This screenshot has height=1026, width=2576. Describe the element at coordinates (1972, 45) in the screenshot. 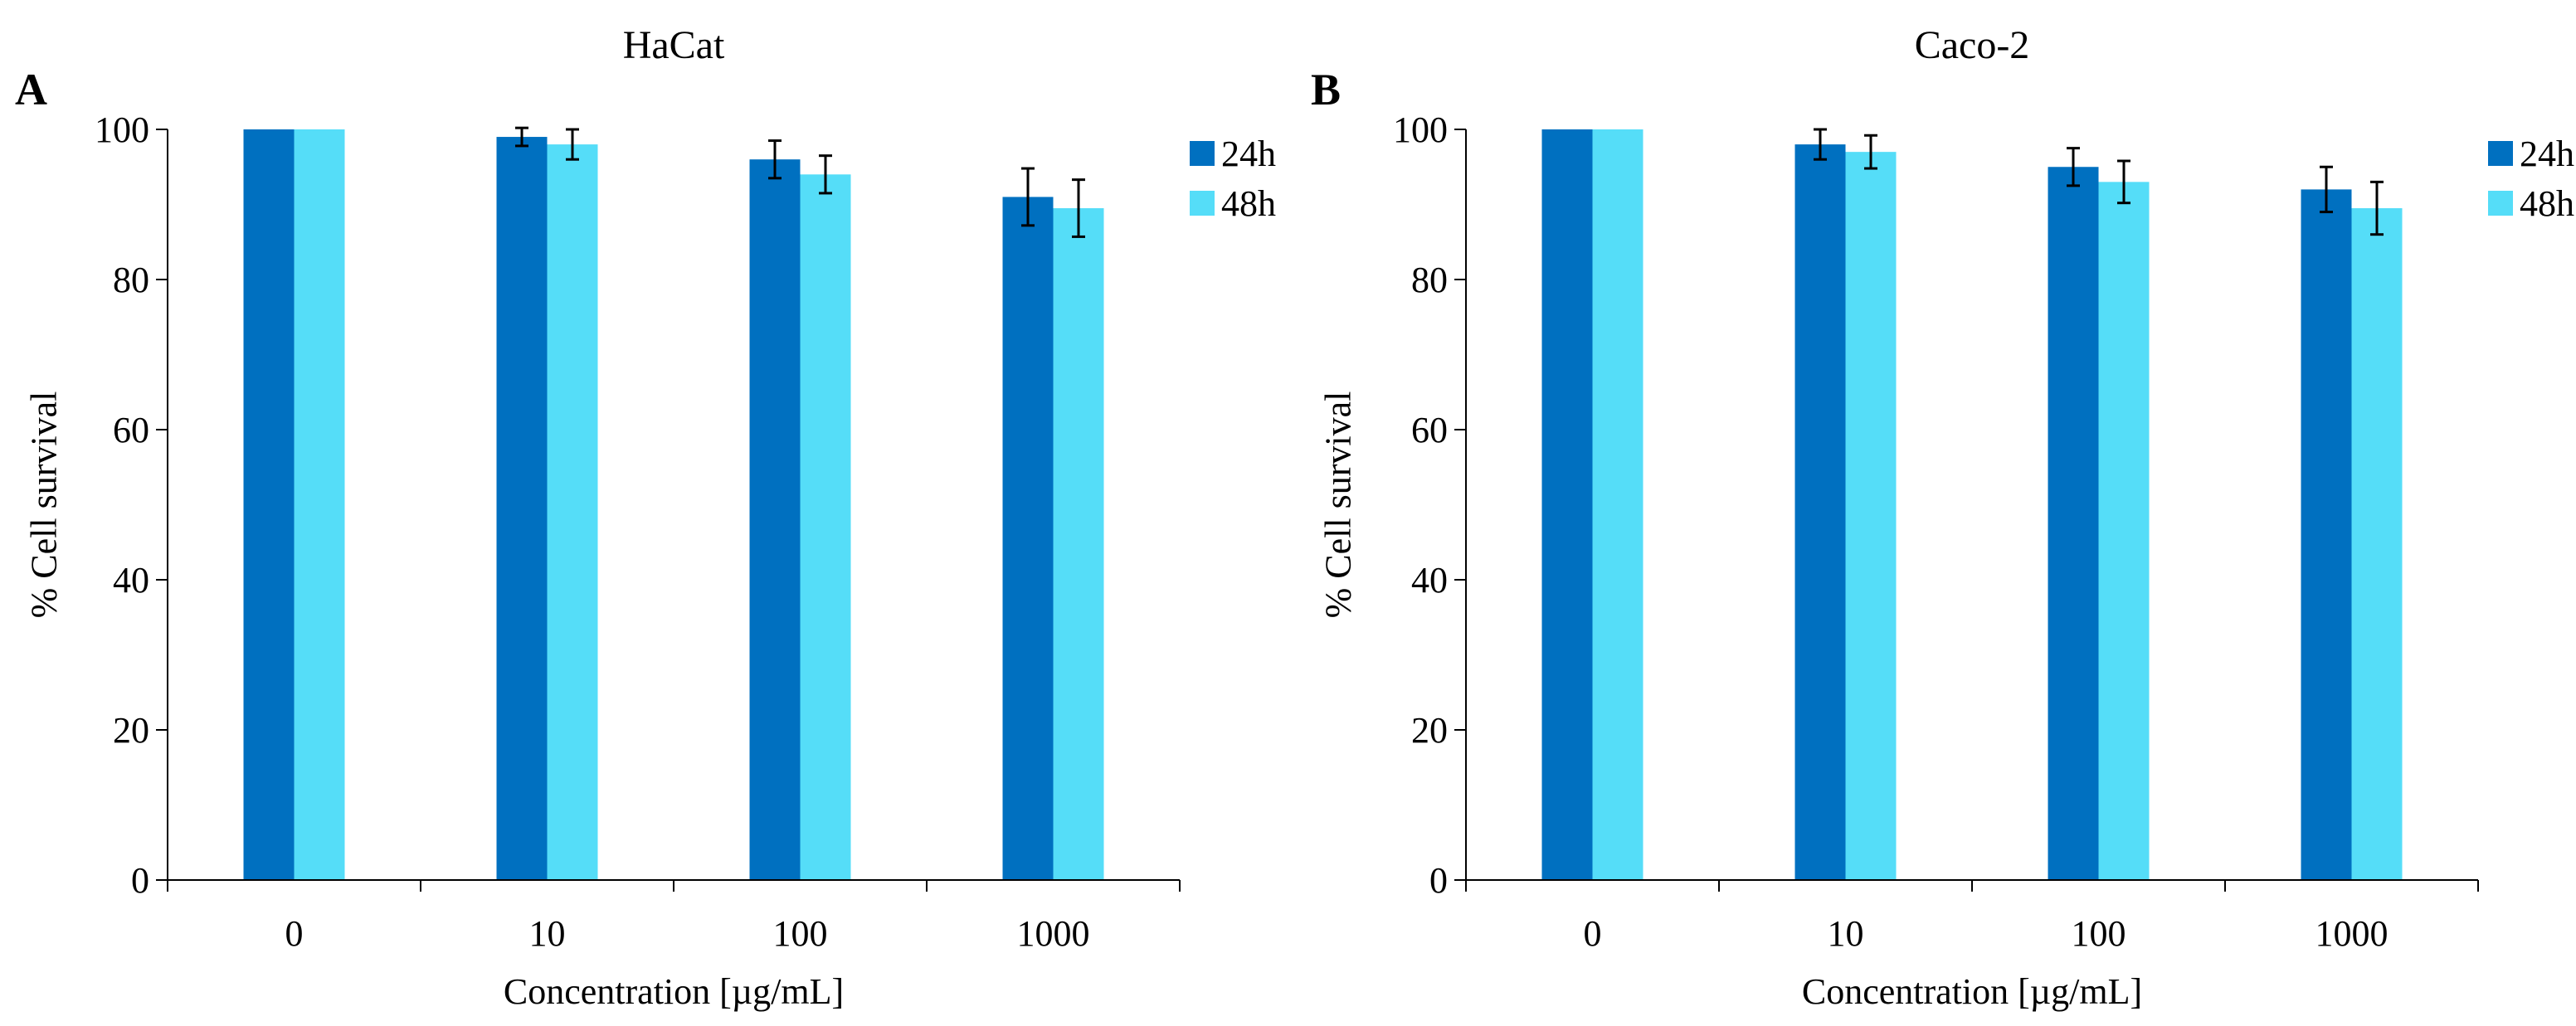

I see `chart-title: Caco-2` at that location.